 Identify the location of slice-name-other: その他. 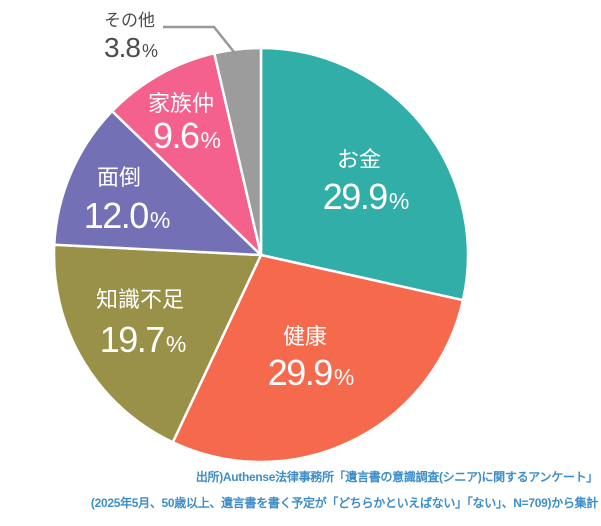
(129, 20).